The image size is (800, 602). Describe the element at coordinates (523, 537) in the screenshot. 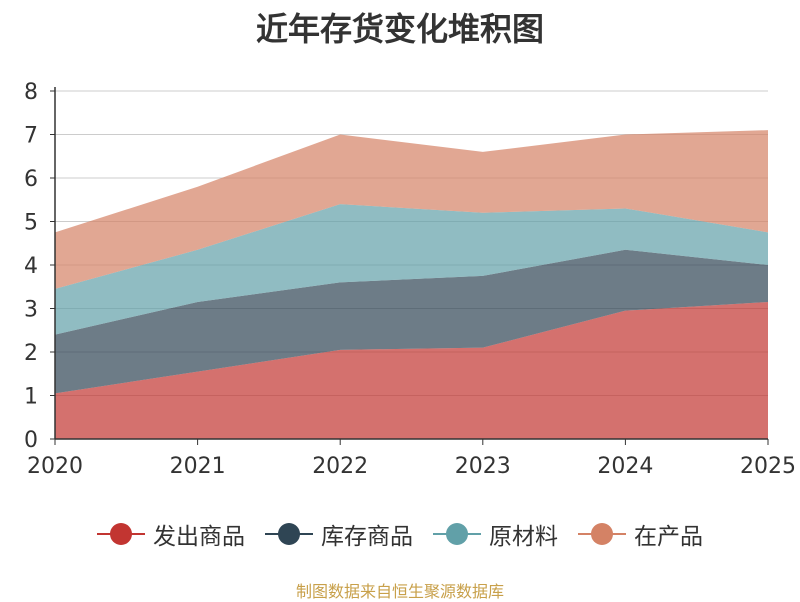

I see `legend-label: 原材料` at that location.